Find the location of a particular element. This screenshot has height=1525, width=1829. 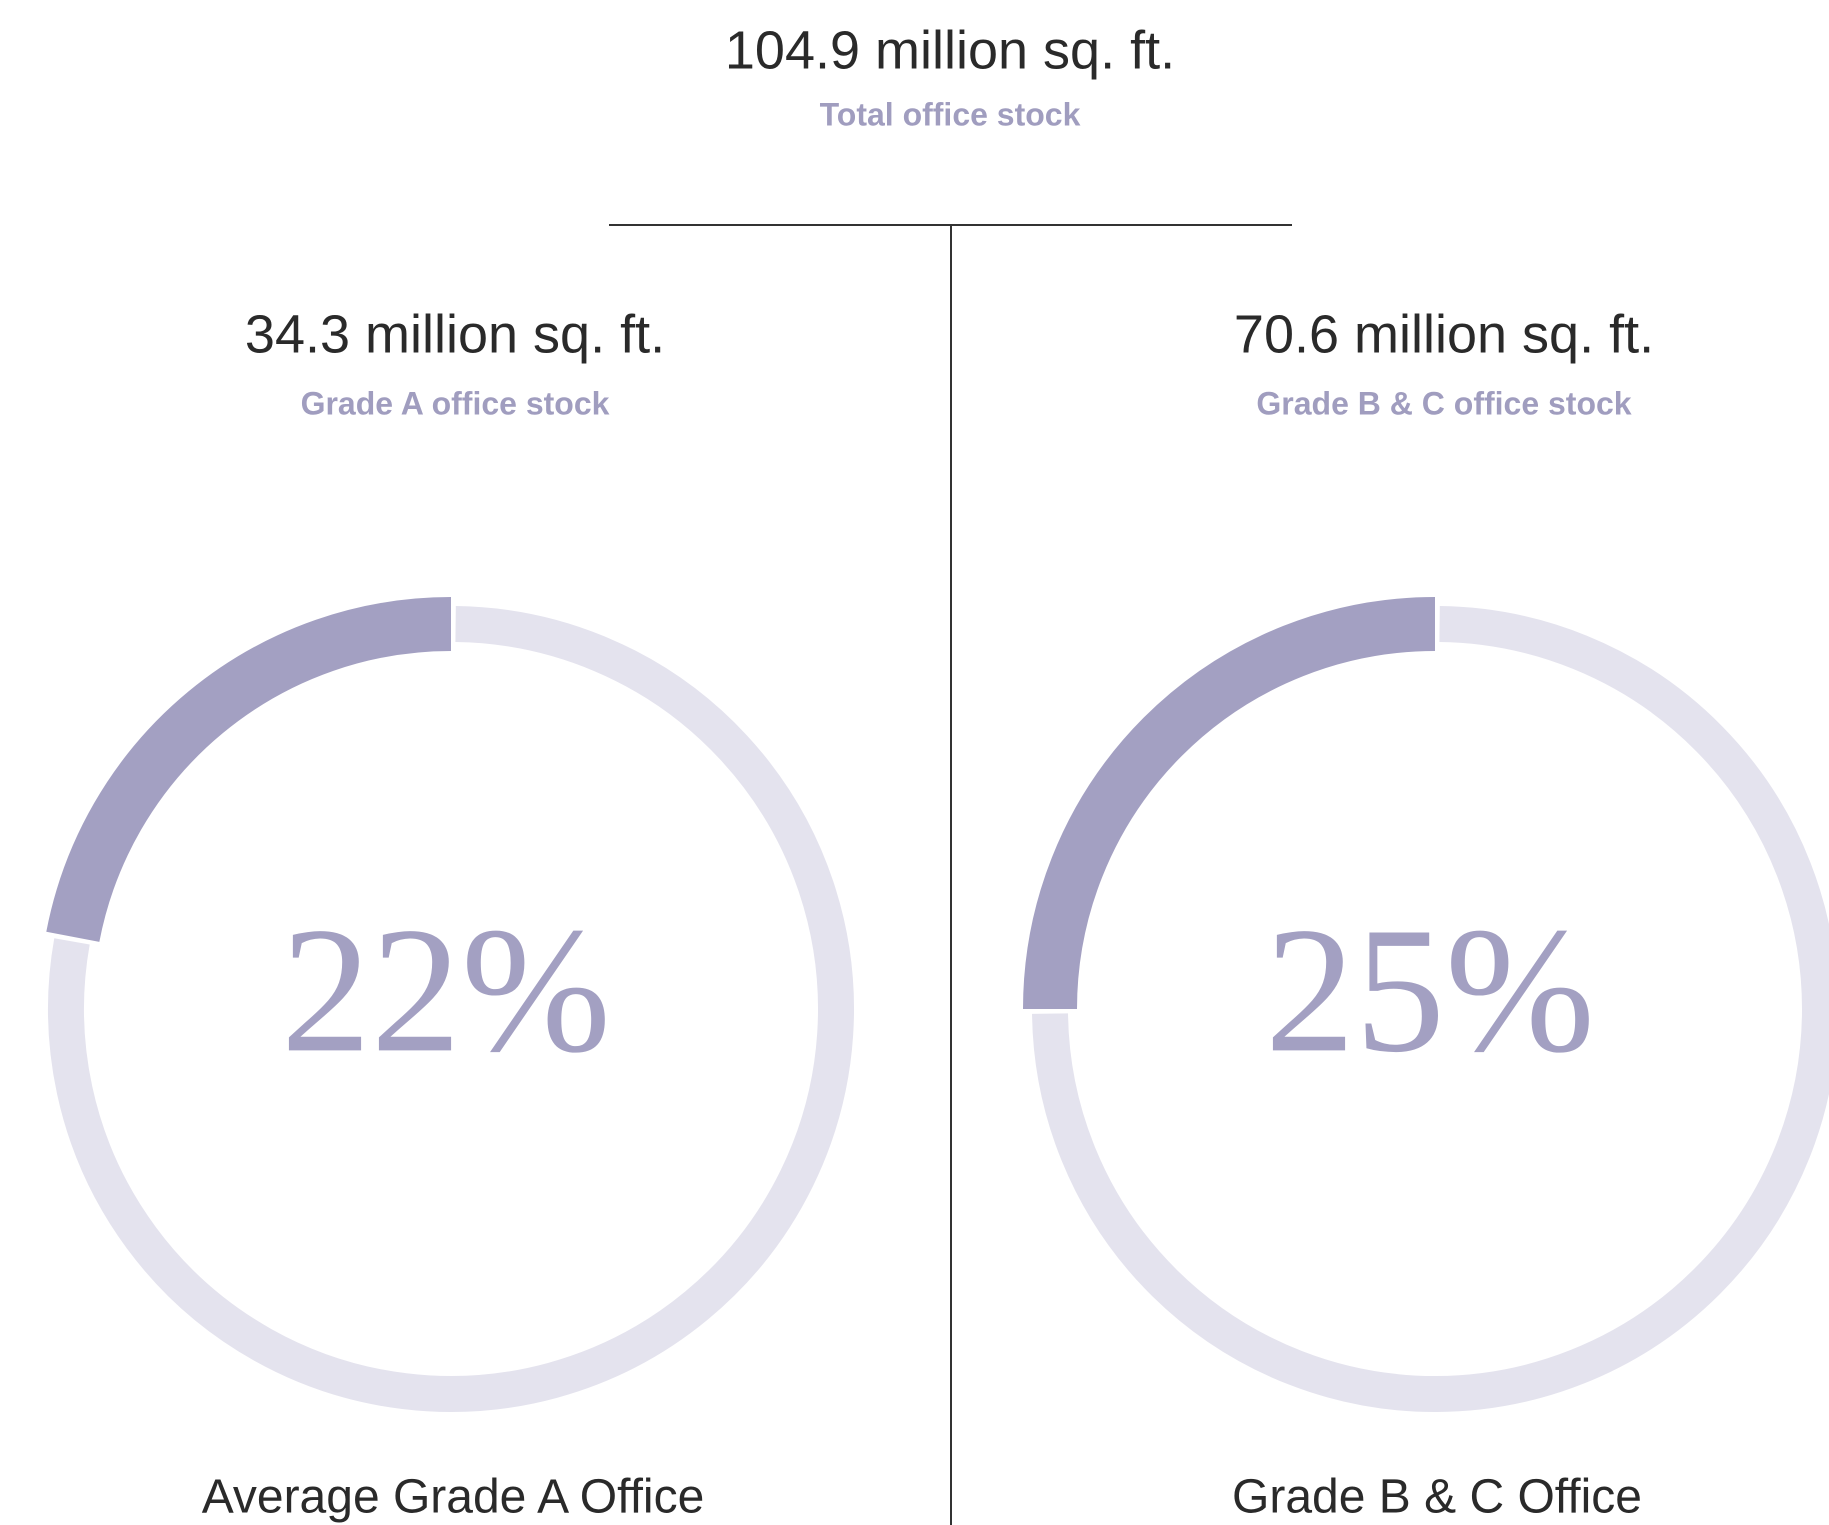

segment-total: 70.6 million sq. ft. is located at coordinates (1444, 334).